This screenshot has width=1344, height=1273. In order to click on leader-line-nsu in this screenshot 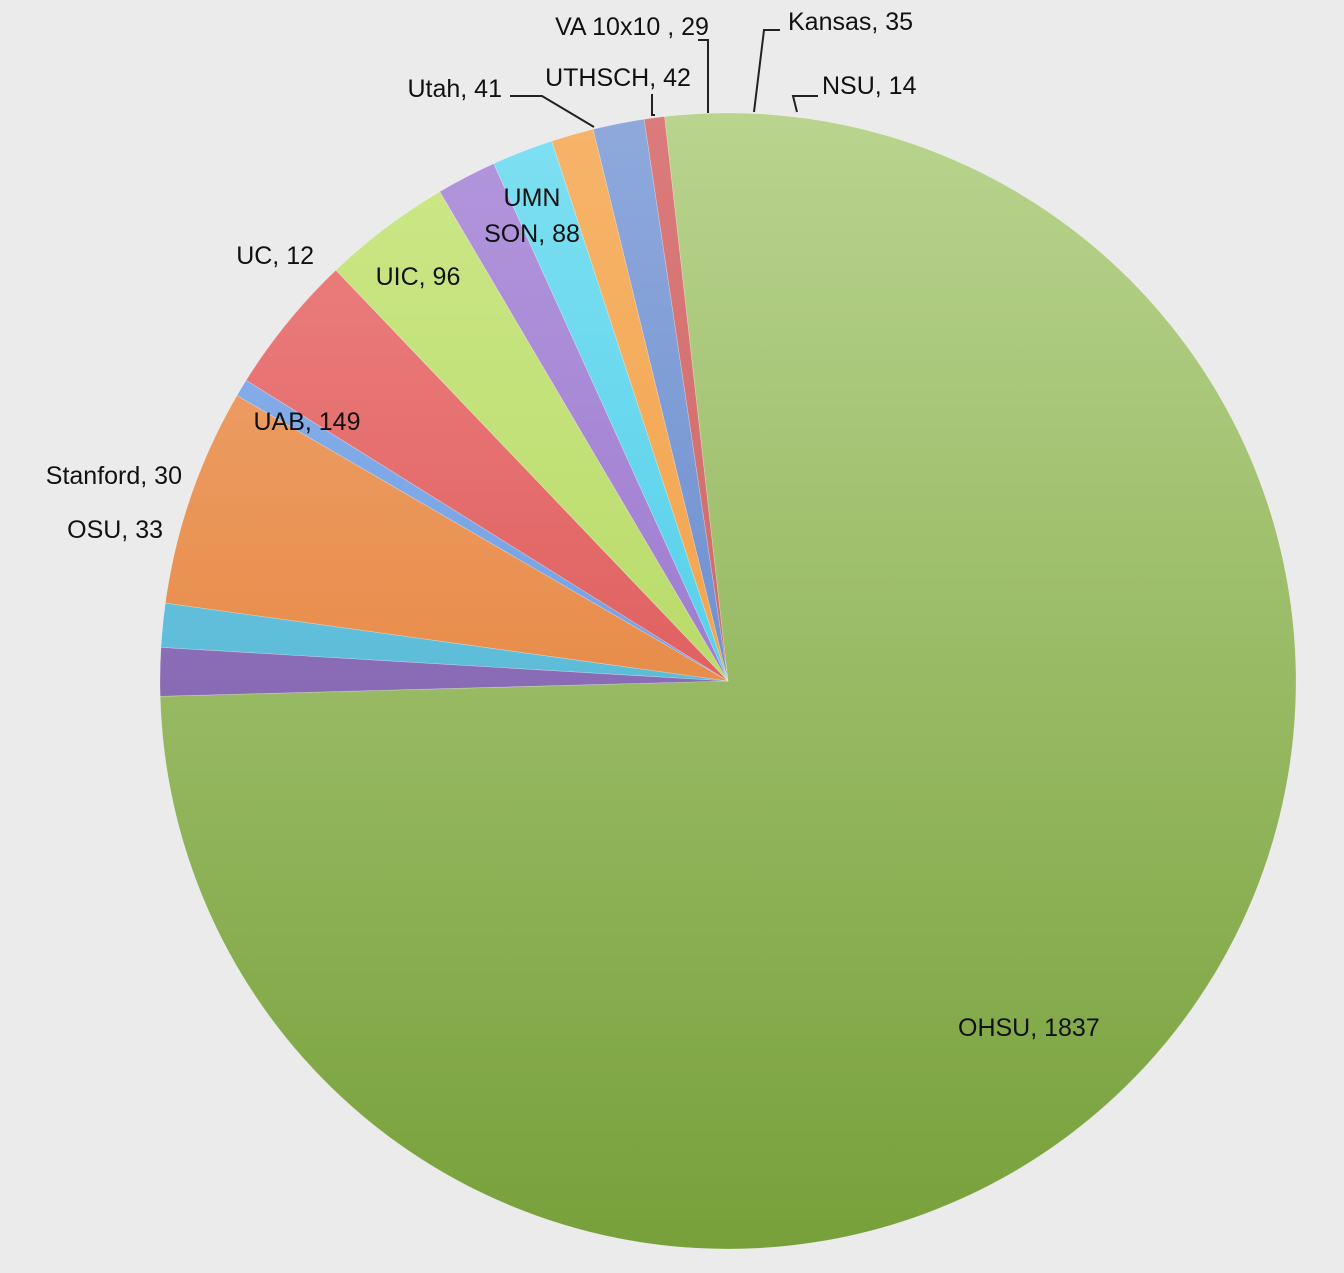, I will do `click(804, 104)`.